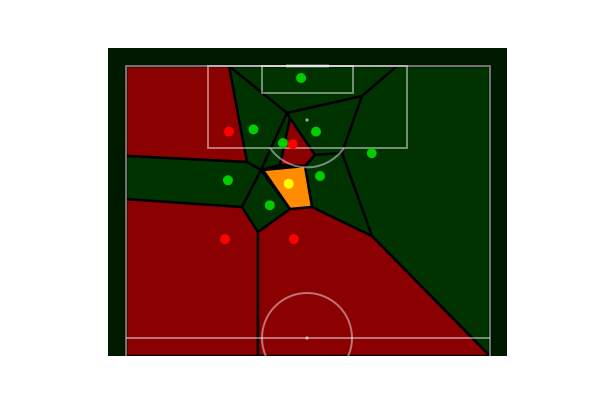  What do you see at coordinates (193, 181) in the screenshot?
I see `voronoi-cell-team-a` at bounding box center [193, 181].